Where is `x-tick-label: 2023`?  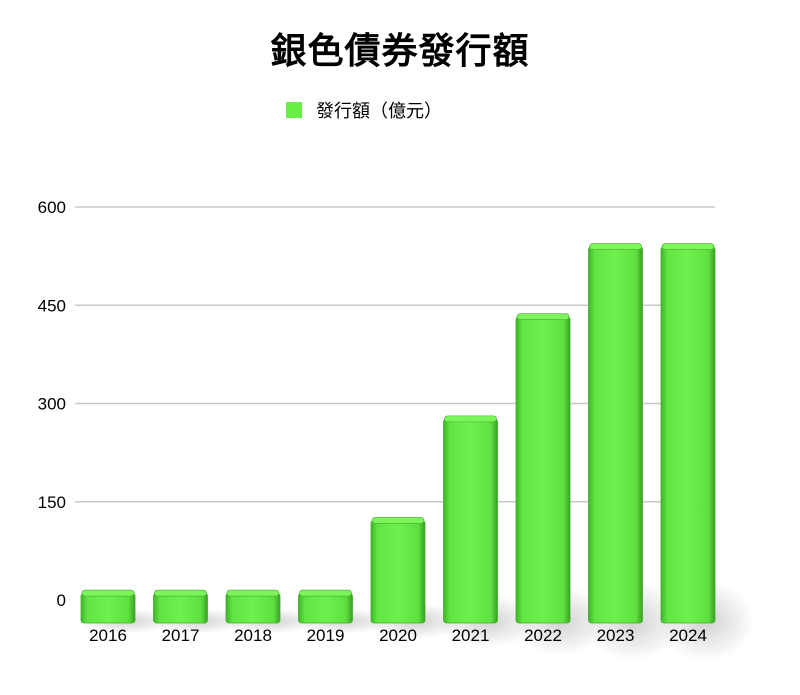
x-tick-label: 2023 is located at coordinates (616, 635).